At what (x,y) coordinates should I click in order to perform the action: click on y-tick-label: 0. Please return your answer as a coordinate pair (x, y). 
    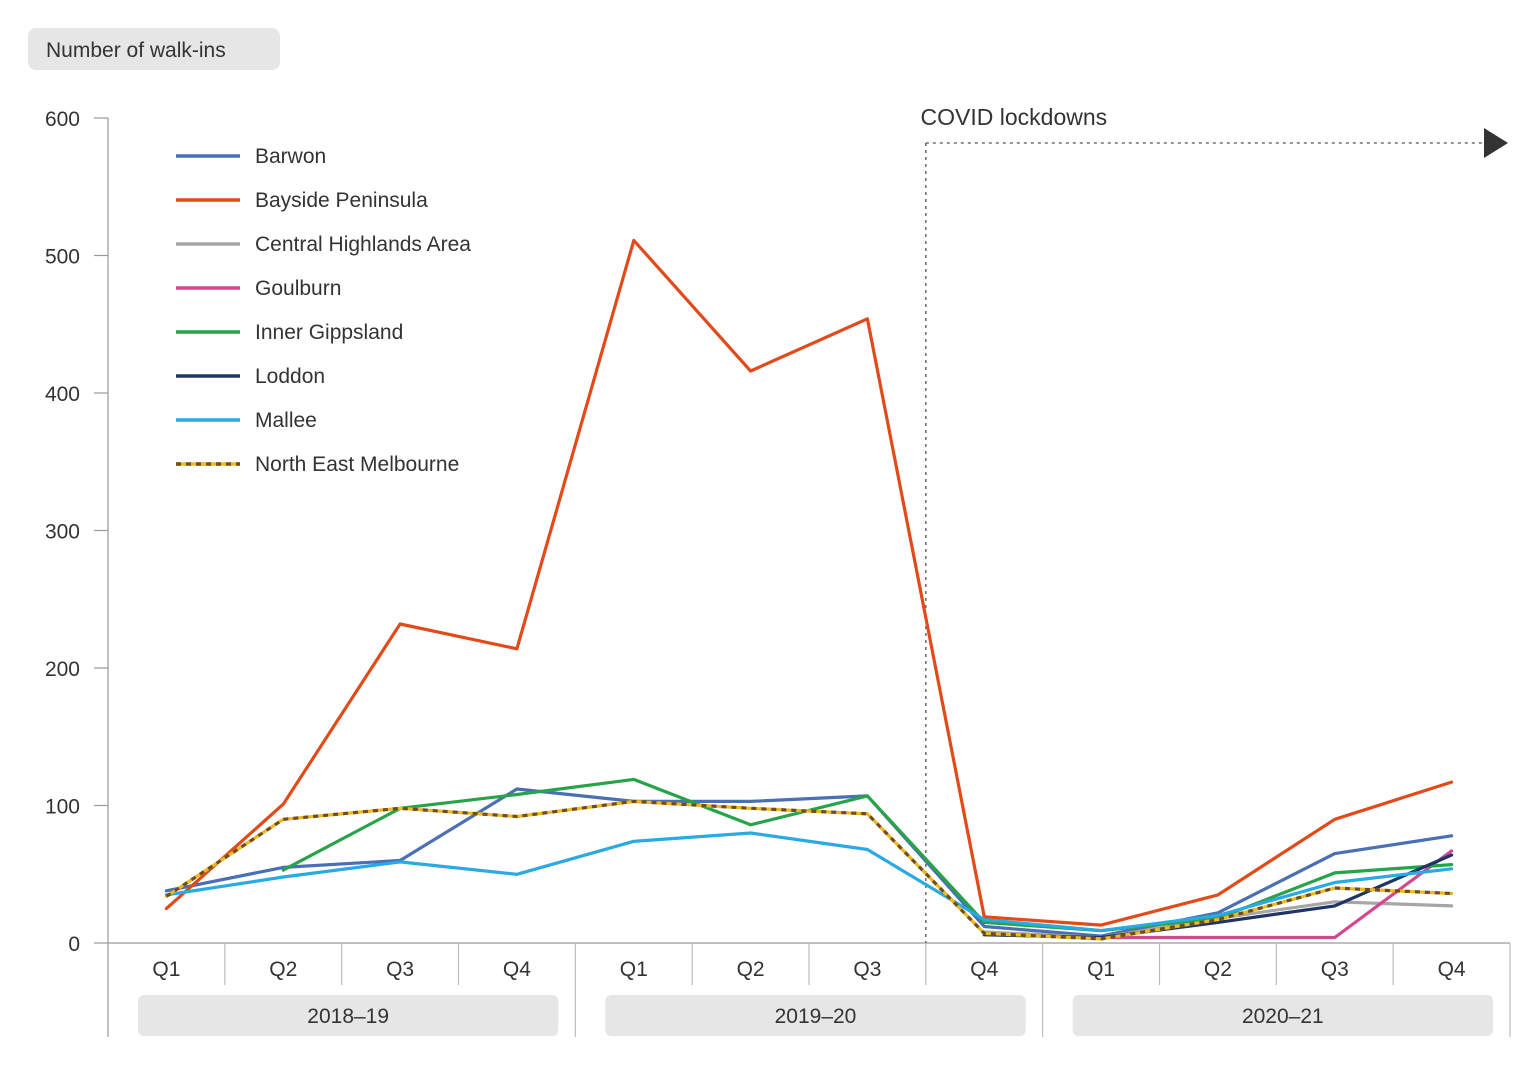
    Looking at the image, I should click on (74, 944).